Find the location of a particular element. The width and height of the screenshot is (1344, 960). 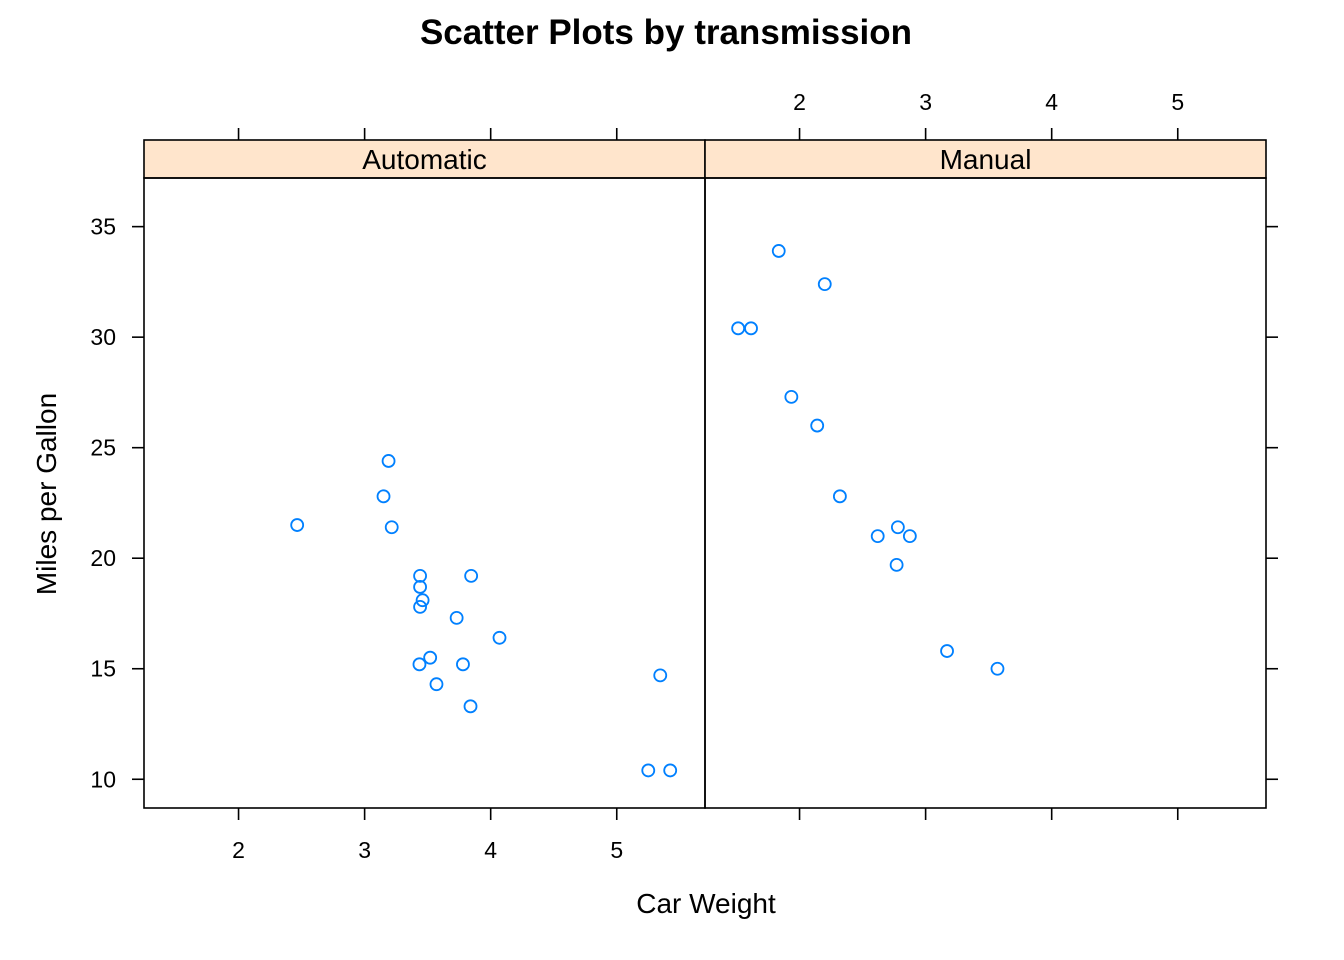

strip-label: Automatic is located at coordinates (424, 159).